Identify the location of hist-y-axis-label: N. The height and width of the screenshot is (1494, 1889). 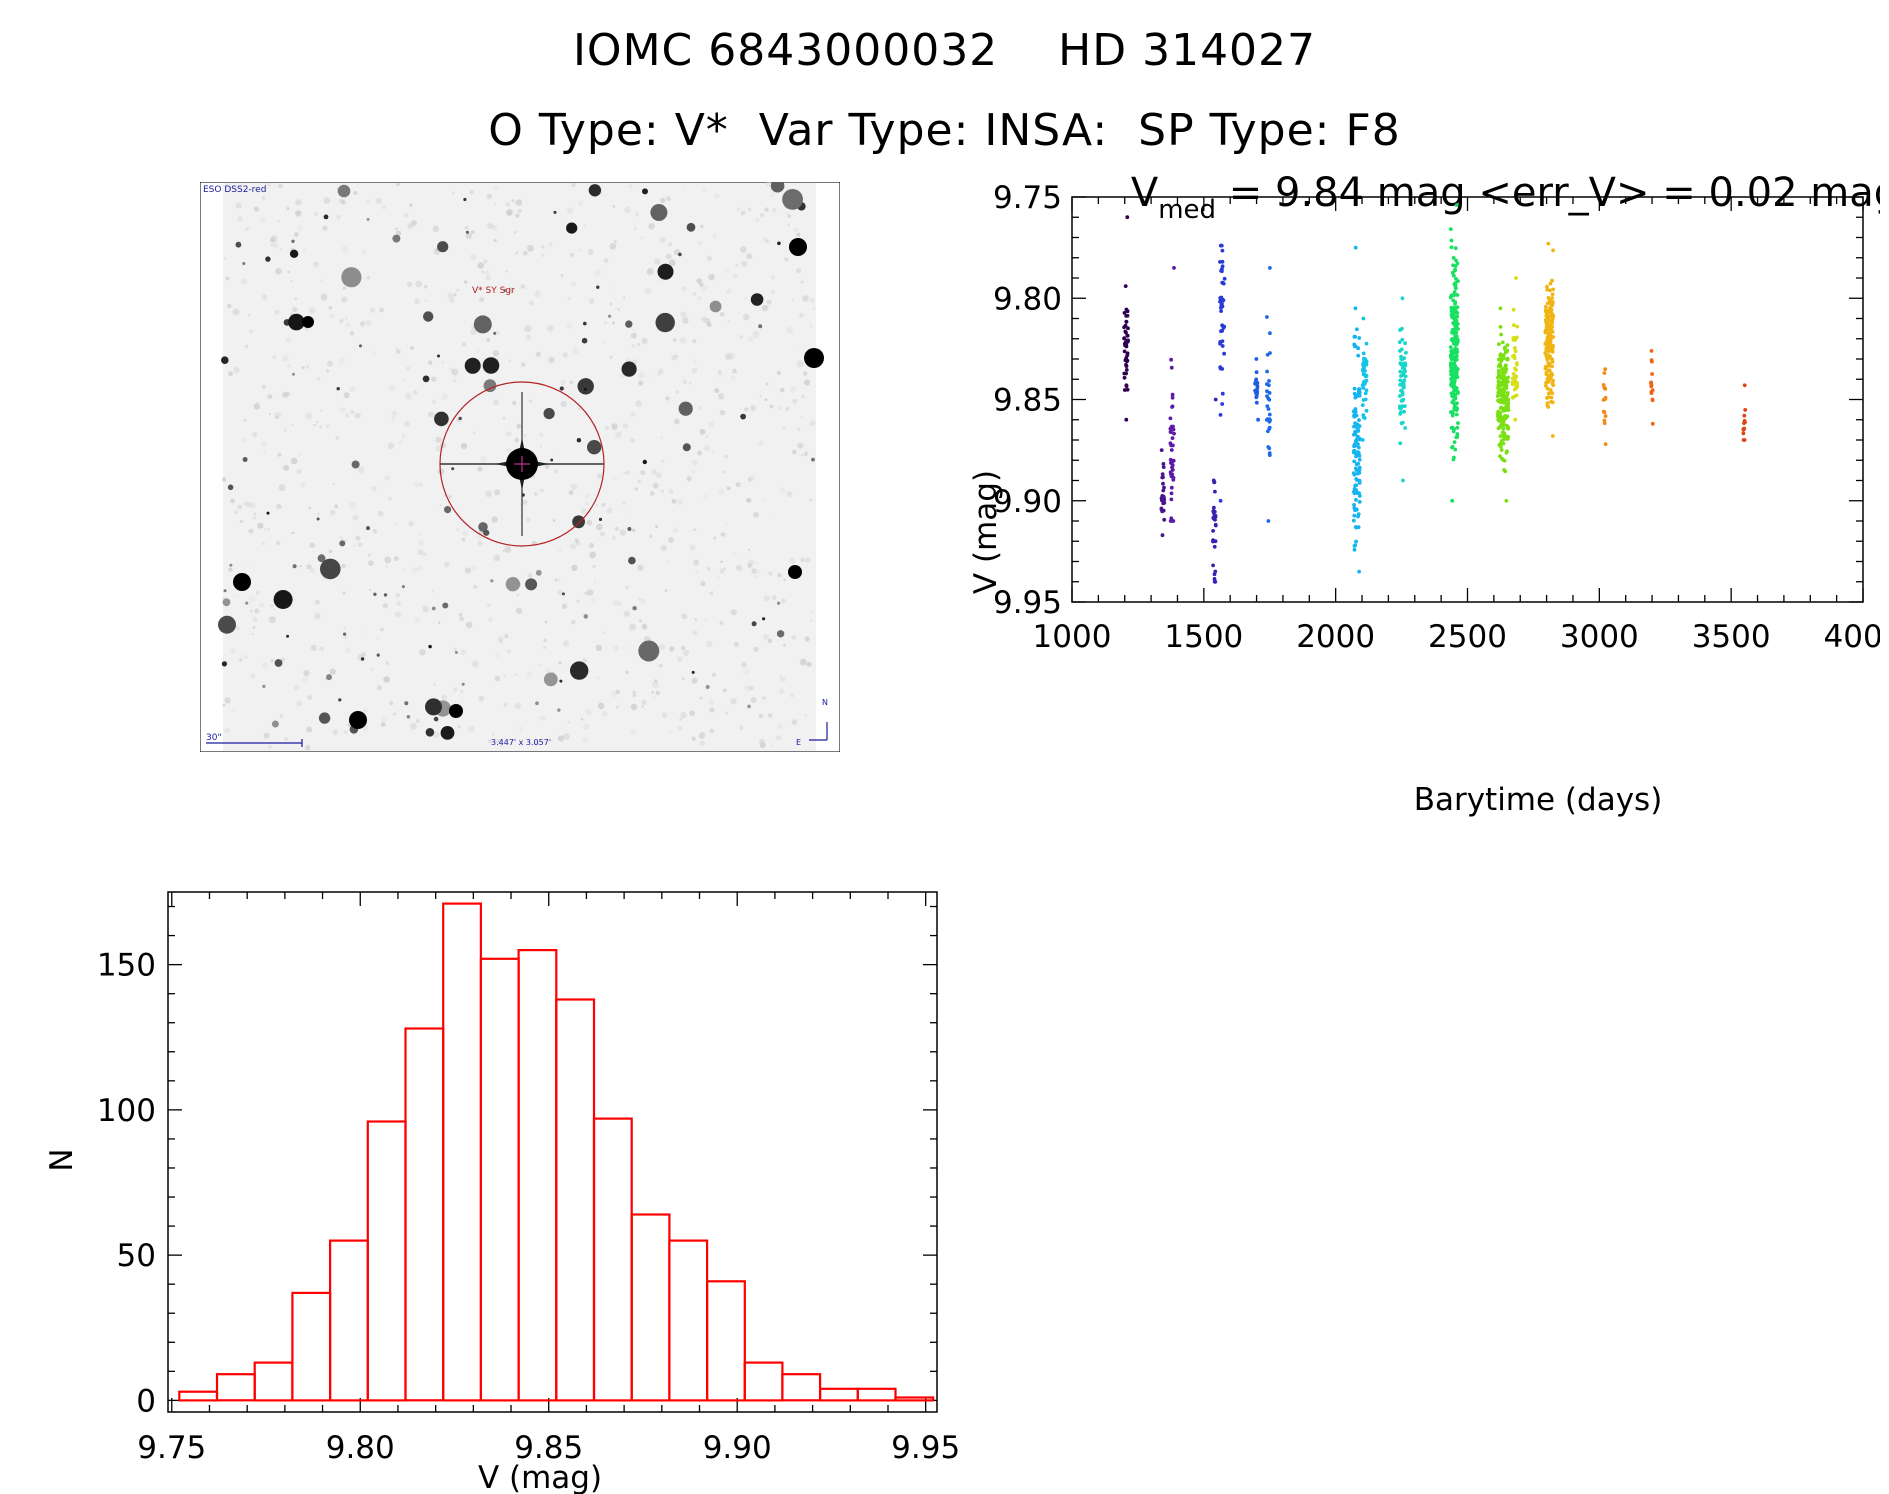
(62, 1159).